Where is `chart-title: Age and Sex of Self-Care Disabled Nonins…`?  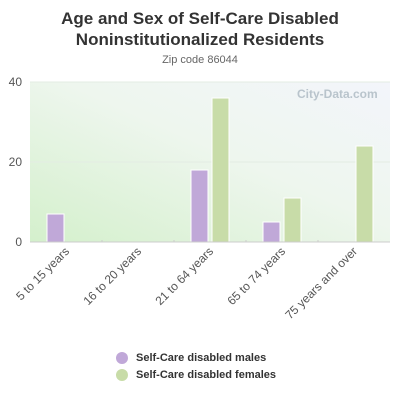 chart-title: Age and Sex of Self-Care Disabled Nonins… is located at coordinates (200, 29).